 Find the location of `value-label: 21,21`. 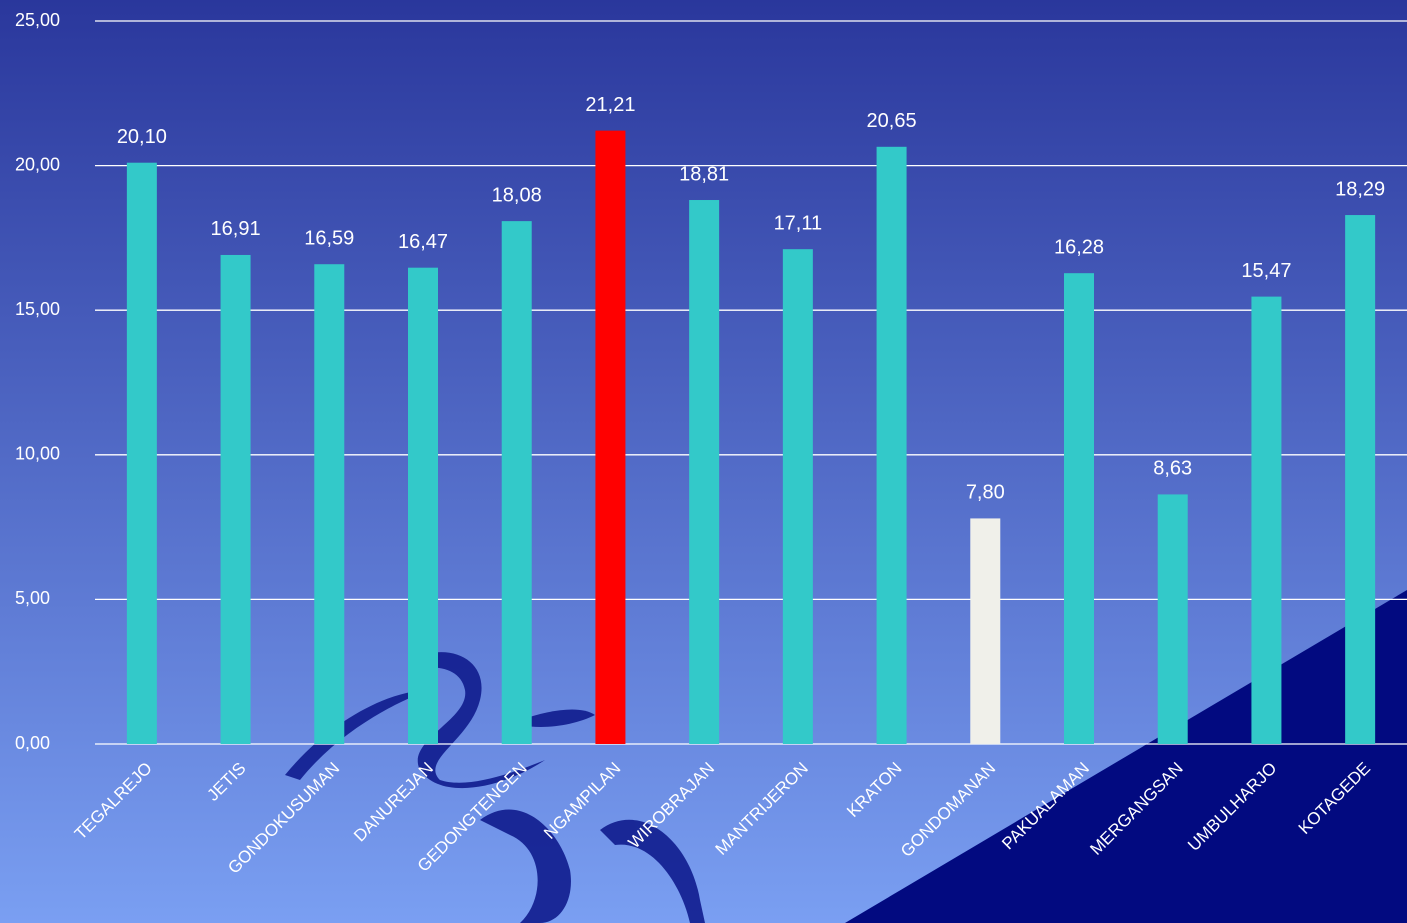

value-label: 21,21 is located at coordinates (610, 105).